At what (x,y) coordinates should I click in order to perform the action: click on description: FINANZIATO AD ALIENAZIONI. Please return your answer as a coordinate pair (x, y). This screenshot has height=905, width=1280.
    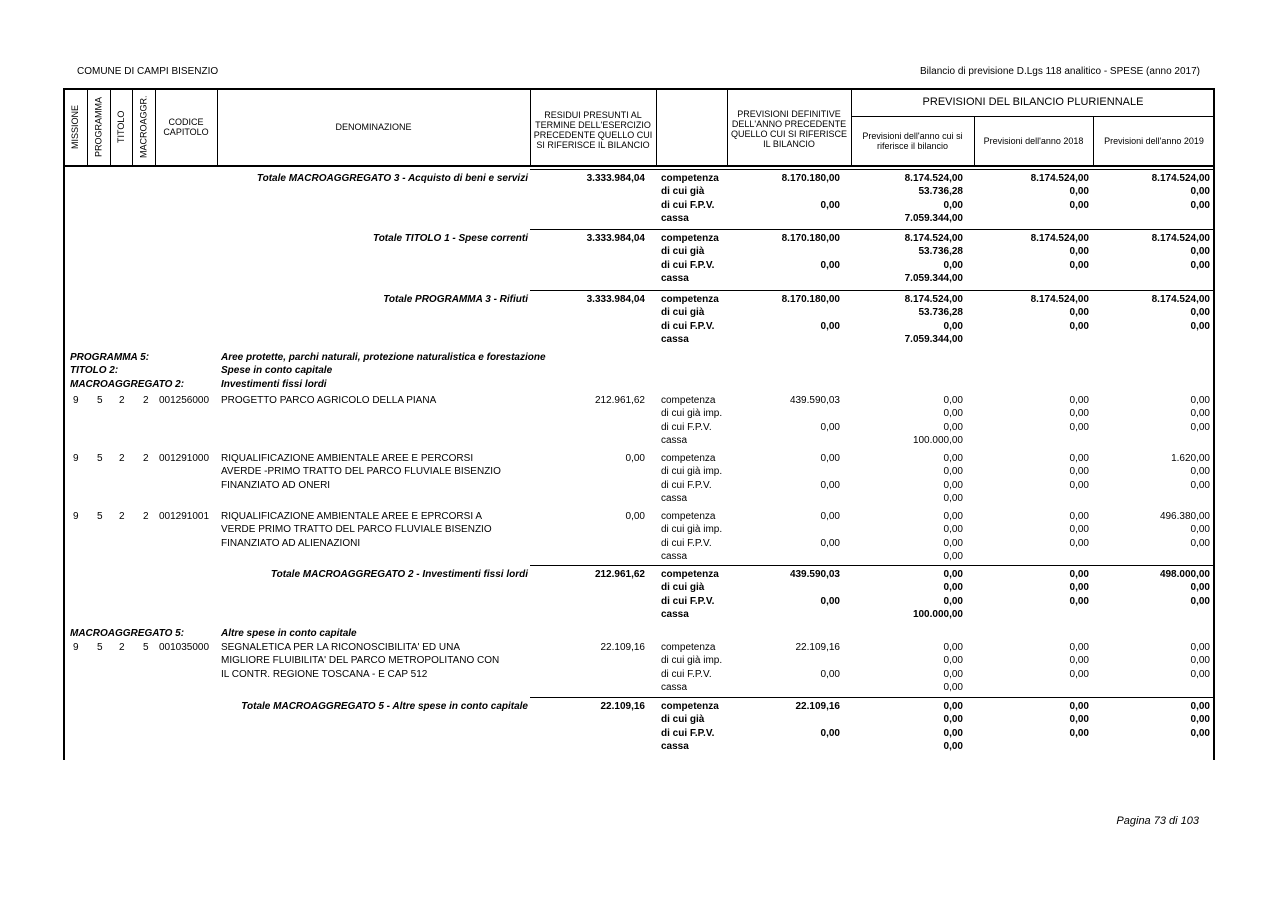
    Looking at the image, I should click on (291, 543).